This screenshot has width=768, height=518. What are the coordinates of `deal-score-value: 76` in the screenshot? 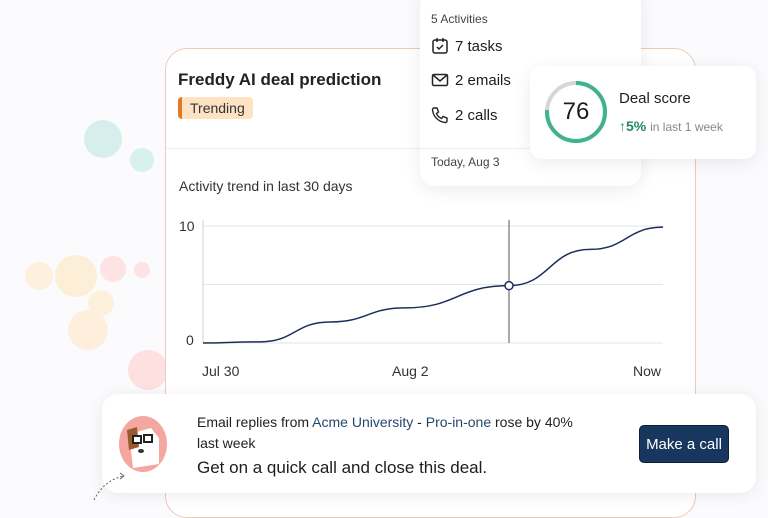 It's located at (576, 111).